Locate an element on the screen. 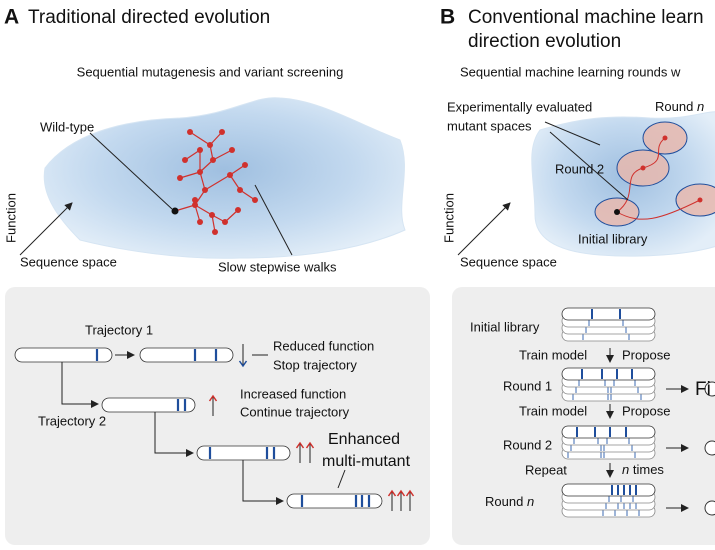 Image resolution: width=715 pixels, height=550 pixels. outcome-label: Increased function is located at coordinates (293, 393).